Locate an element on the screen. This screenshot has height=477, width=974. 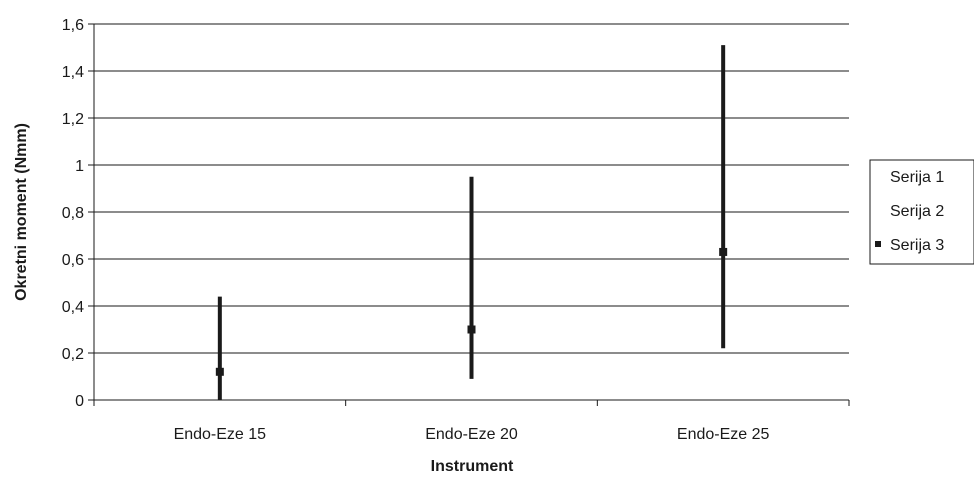
x-tick-label: Endo-Eze 15 is located at coordinates (220, 434).